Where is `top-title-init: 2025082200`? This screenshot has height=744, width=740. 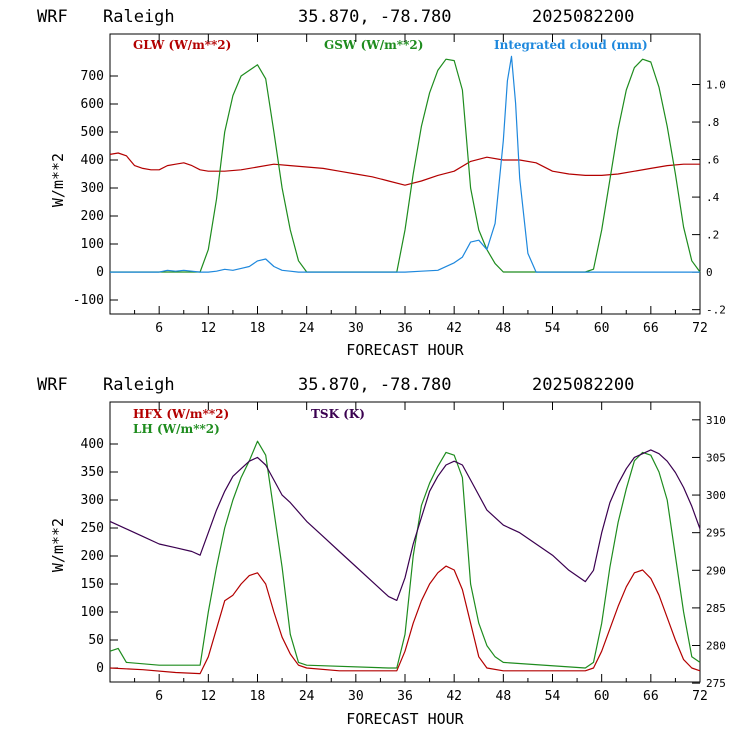 top-title-init: 2025082200 is located at coordinates (583, 17).